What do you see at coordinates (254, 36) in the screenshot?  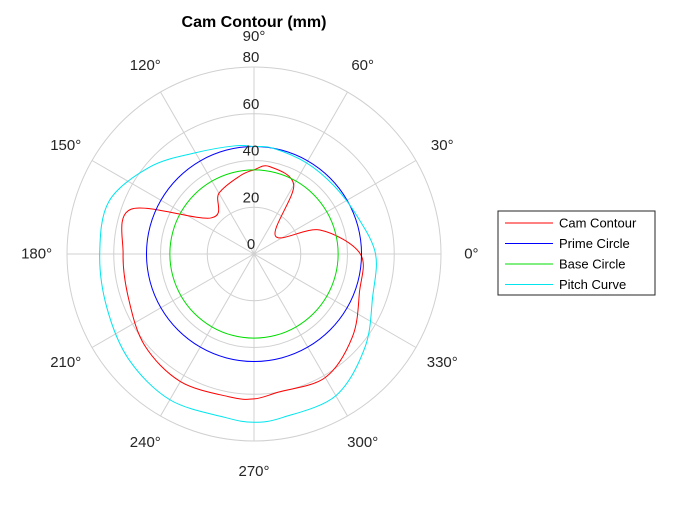 I see `theta-tick-label-90: 90°` at bounding box center [254, 36].